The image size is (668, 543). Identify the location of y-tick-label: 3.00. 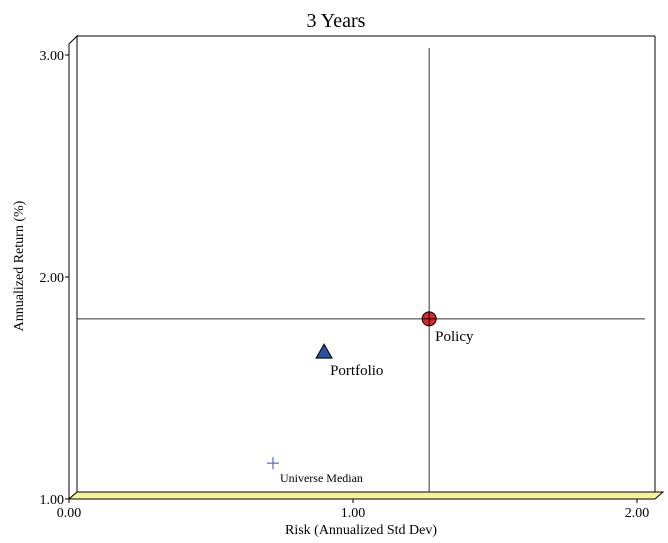
(52, 56).